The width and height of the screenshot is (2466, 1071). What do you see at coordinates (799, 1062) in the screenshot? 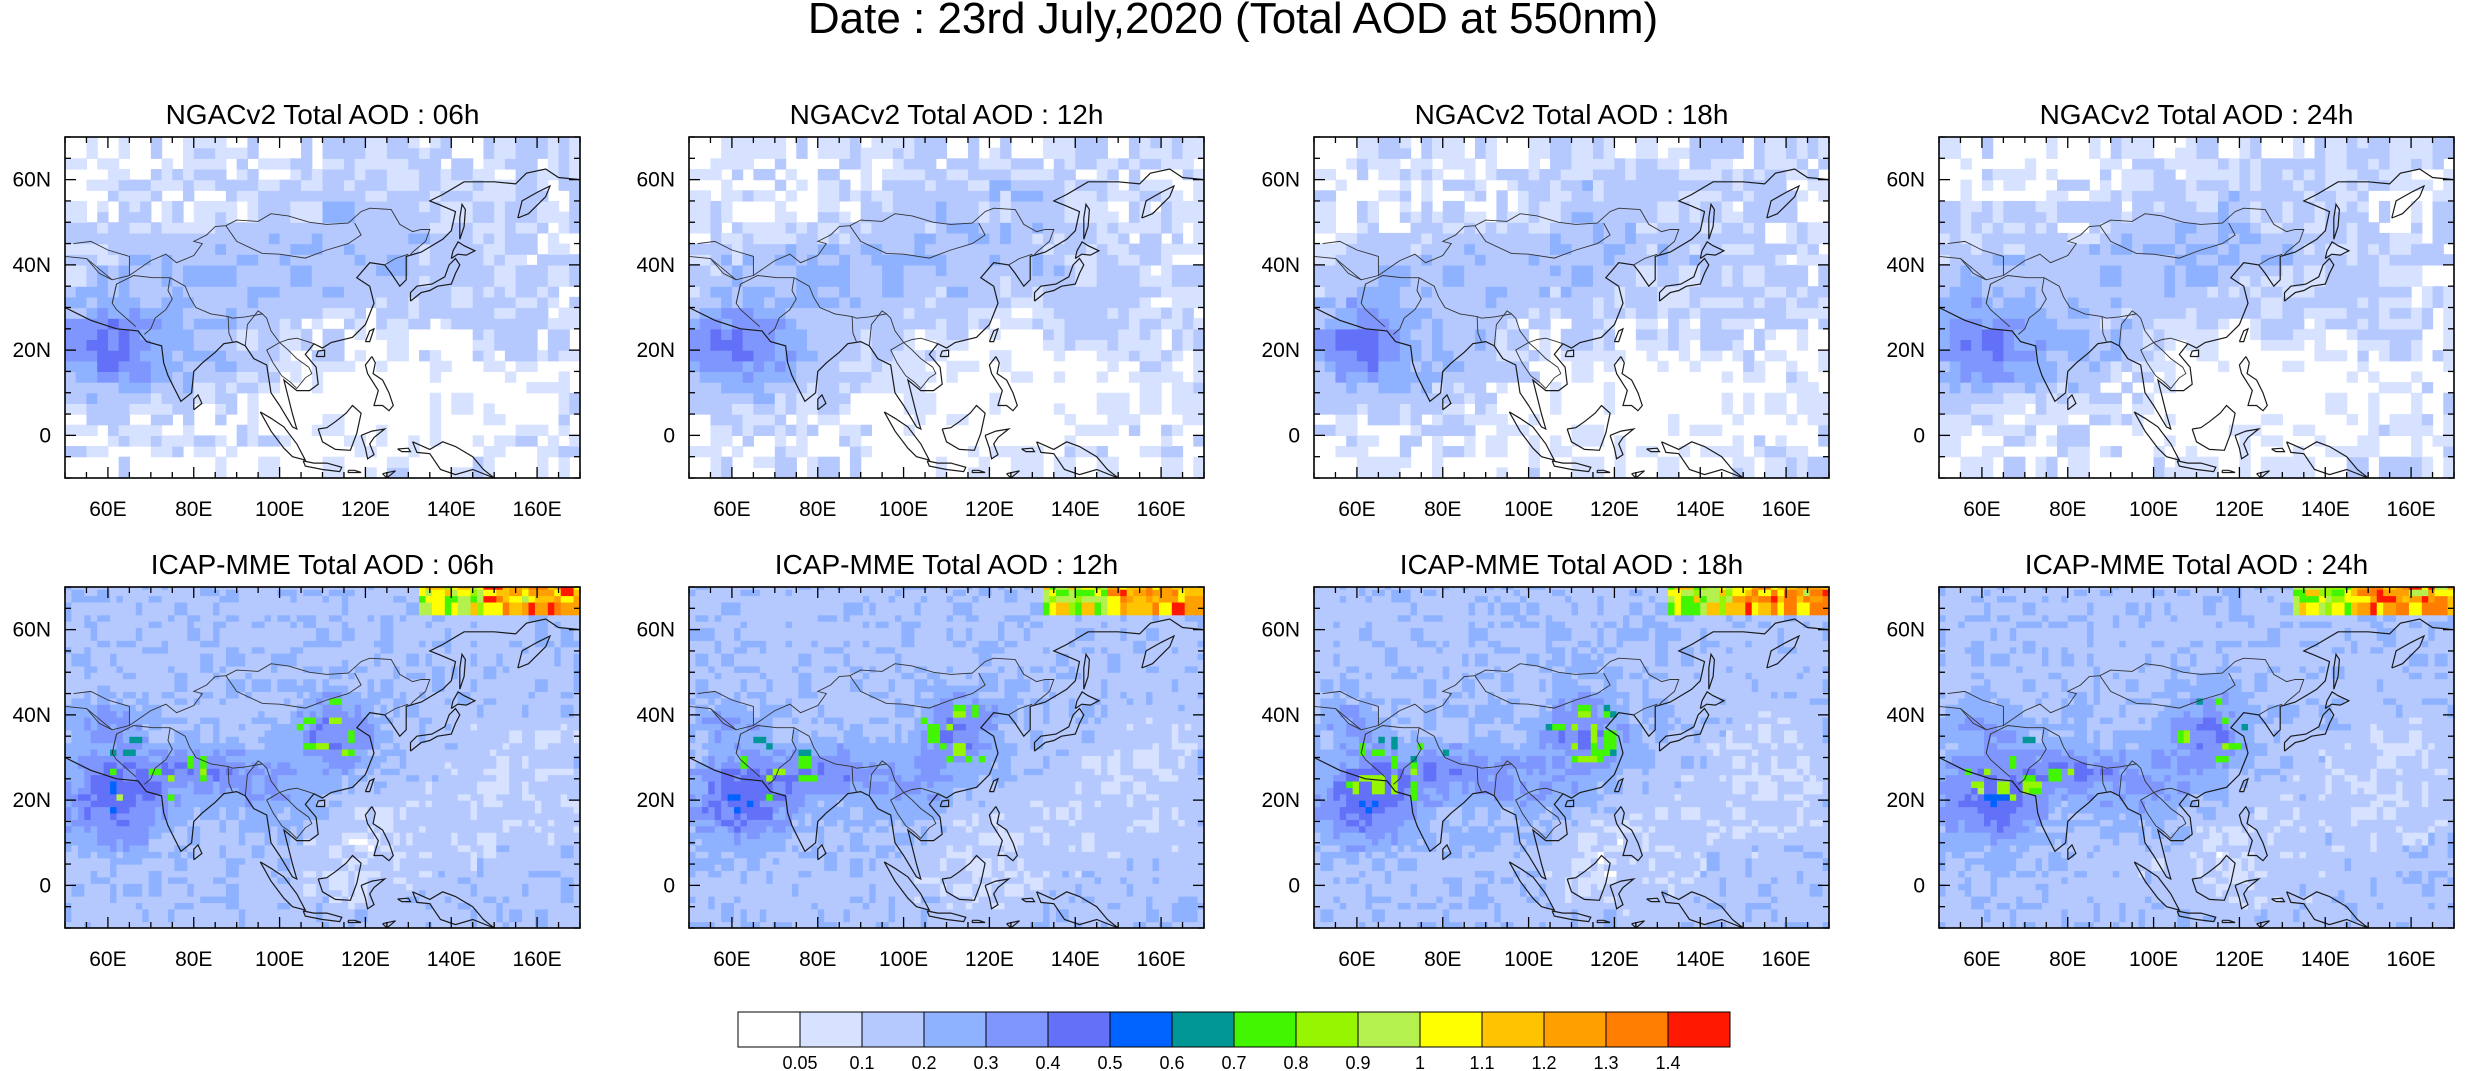
I see `colorbar-label: 0.05` at bounding box center [799, 1062].